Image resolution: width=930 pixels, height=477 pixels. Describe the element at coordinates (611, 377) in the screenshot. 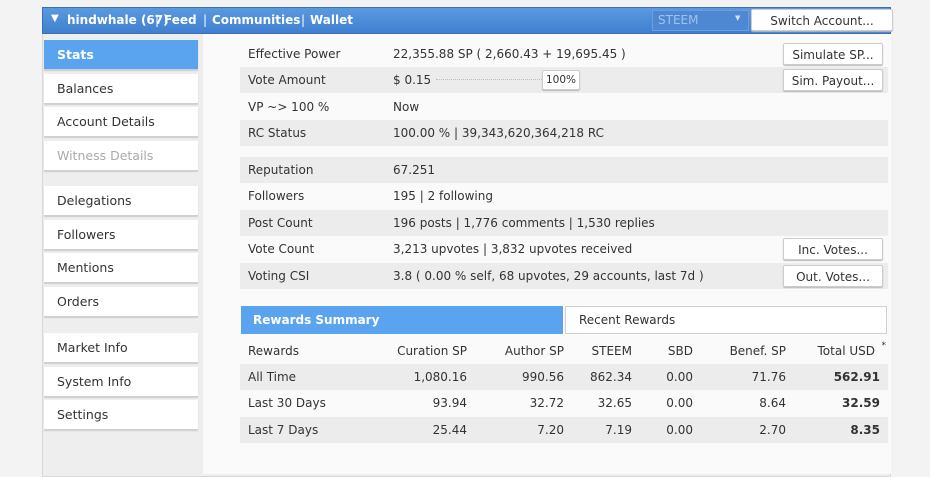

I see `rewards-cell: 862.34` at that location.